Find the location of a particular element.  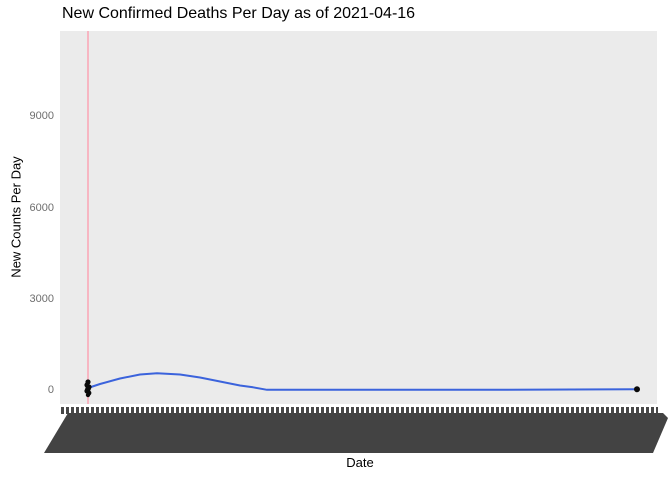

deaths-line is located at coordinates (362, 381).